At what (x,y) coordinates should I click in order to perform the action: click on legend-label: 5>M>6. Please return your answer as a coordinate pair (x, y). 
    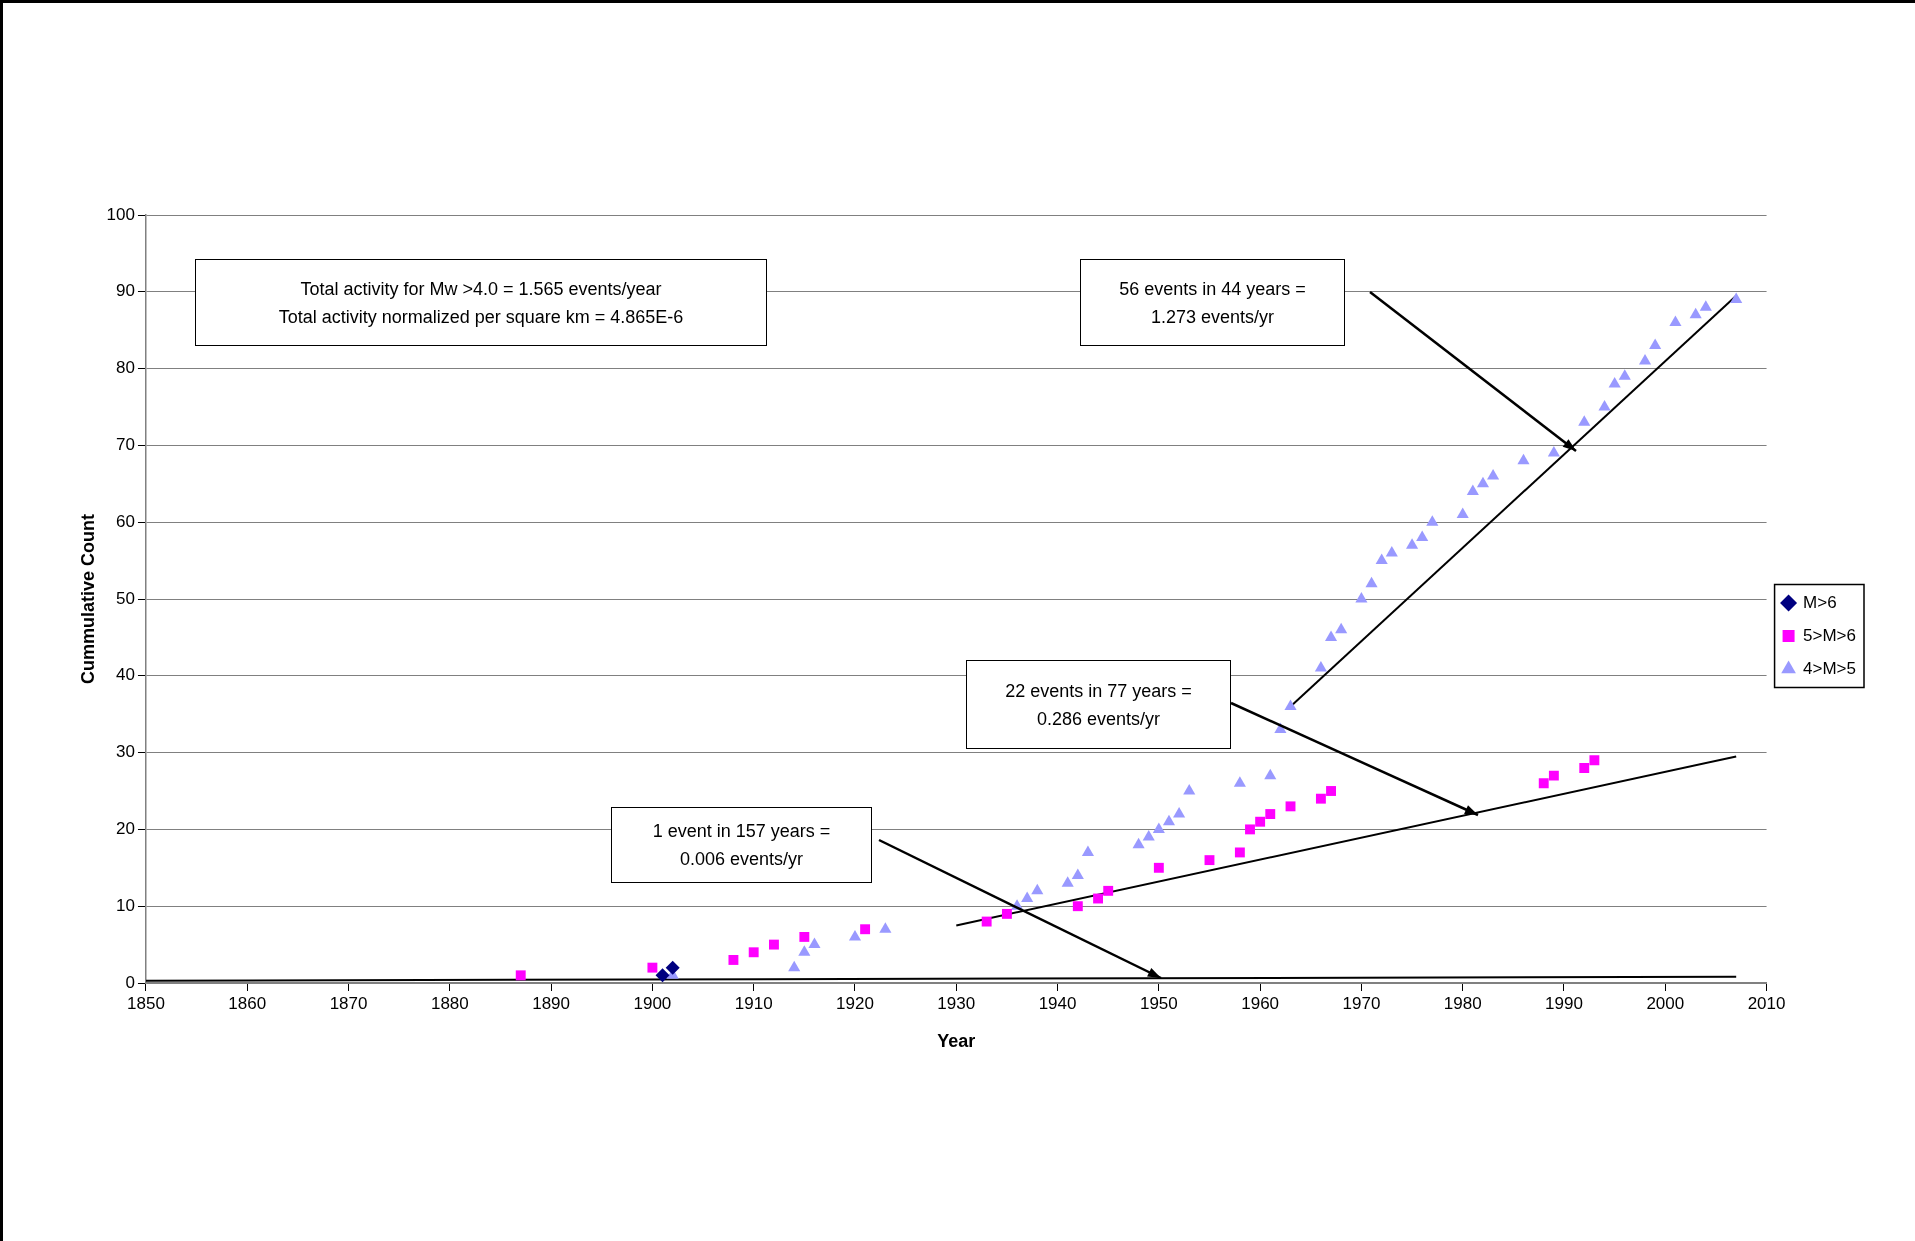
    Looking at the image, I should click on (1830, 635).